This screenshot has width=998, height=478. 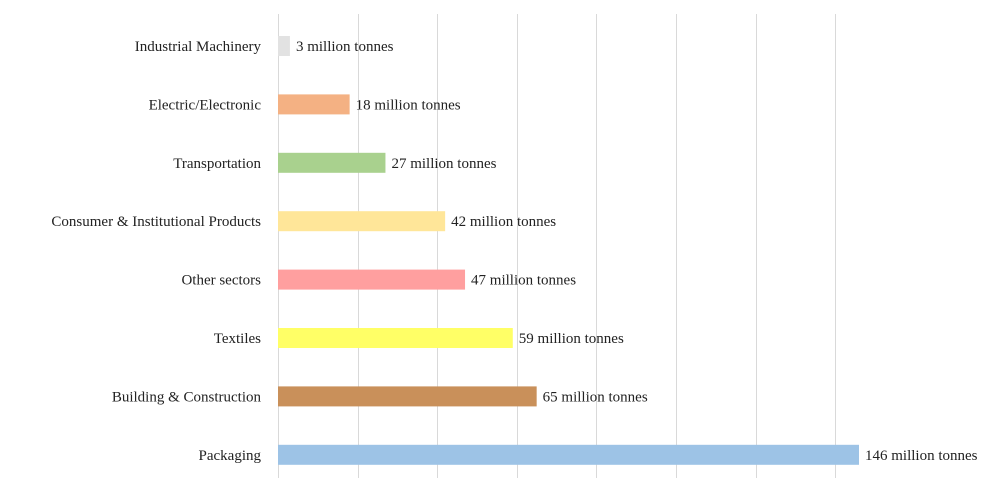 I want to click on bar-building-construction, so click(x=407, y=396).